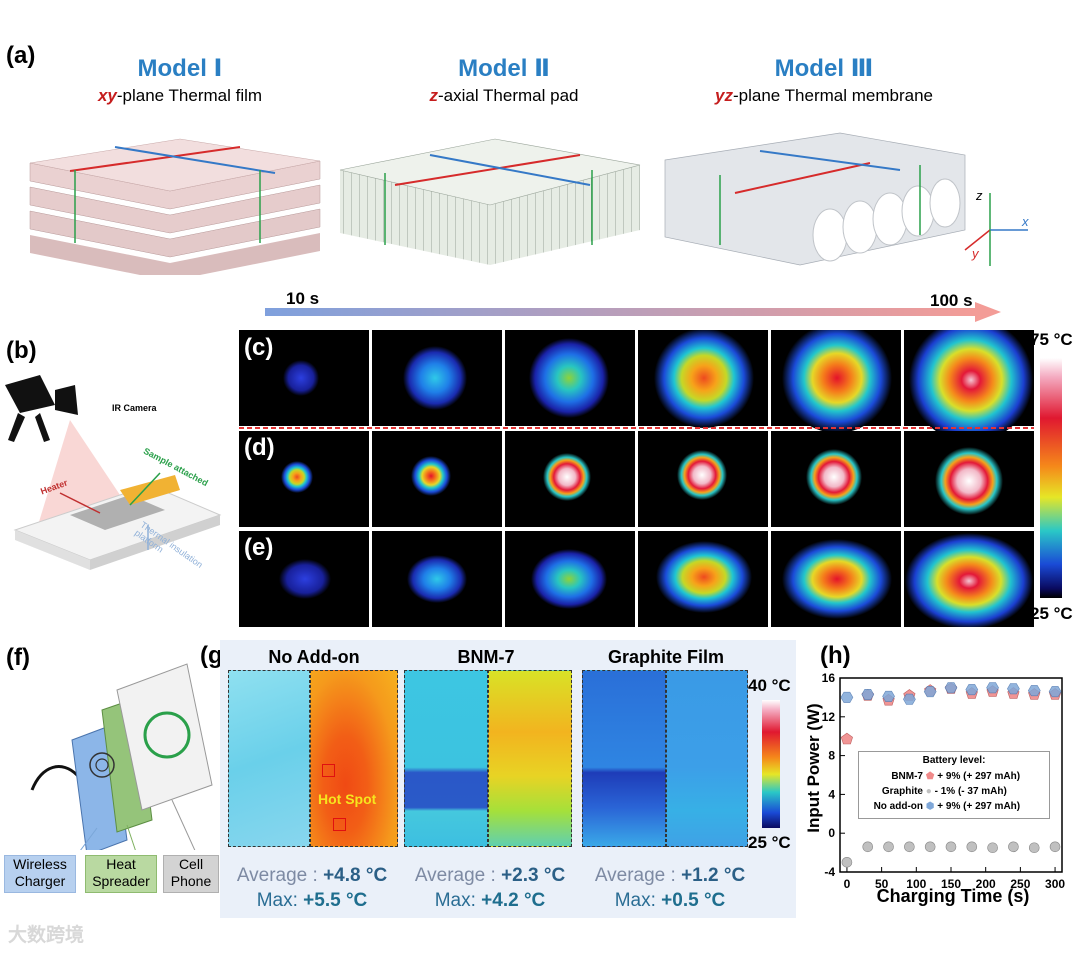  Describe the element at coordinates (312, 900) in the screenshot. I see `stat-max-no-addon: Max: +5.5 °C` at that location.